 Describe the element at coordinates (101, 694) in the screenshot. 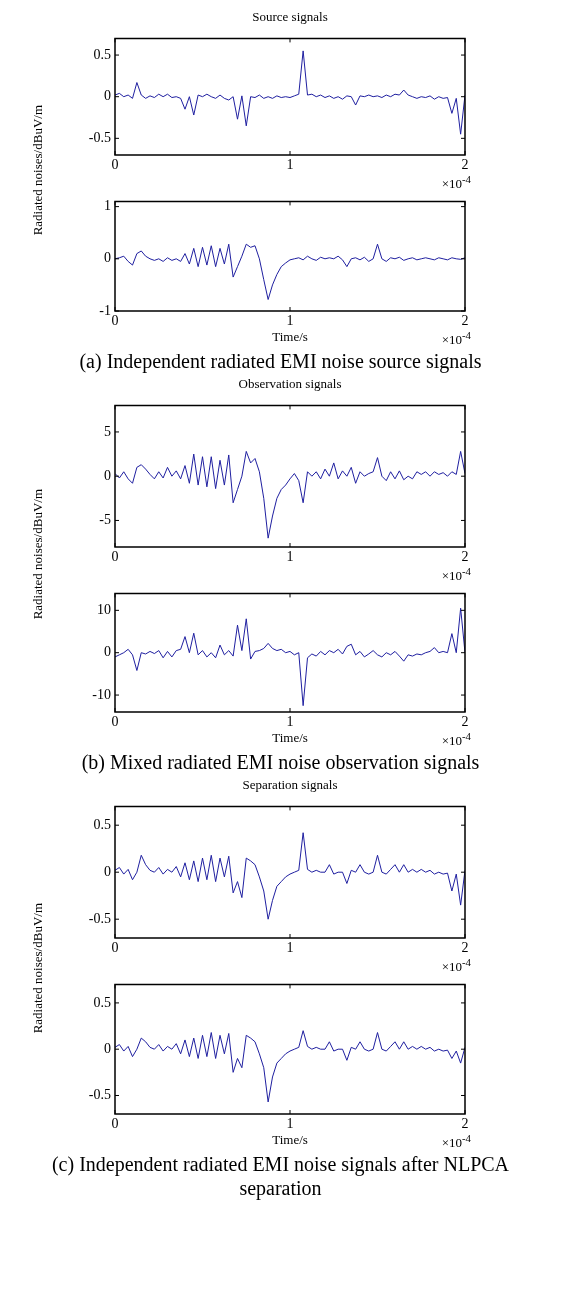

I see `y-tick-label: -10` at that location.